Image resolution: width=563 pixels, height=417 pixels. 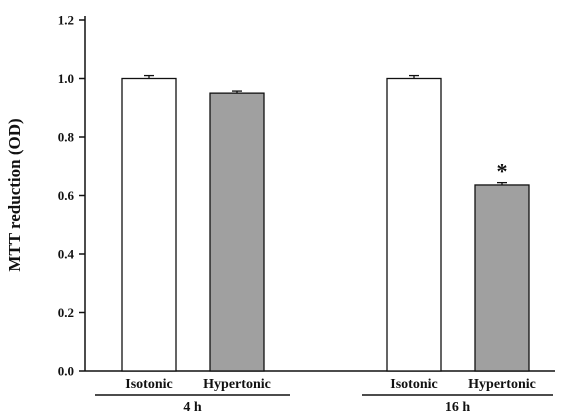 What do you see at coordinates (66, 195) in the screenshot?
I see `y-tick-label: 0.6` at bounding box center [66, 195].